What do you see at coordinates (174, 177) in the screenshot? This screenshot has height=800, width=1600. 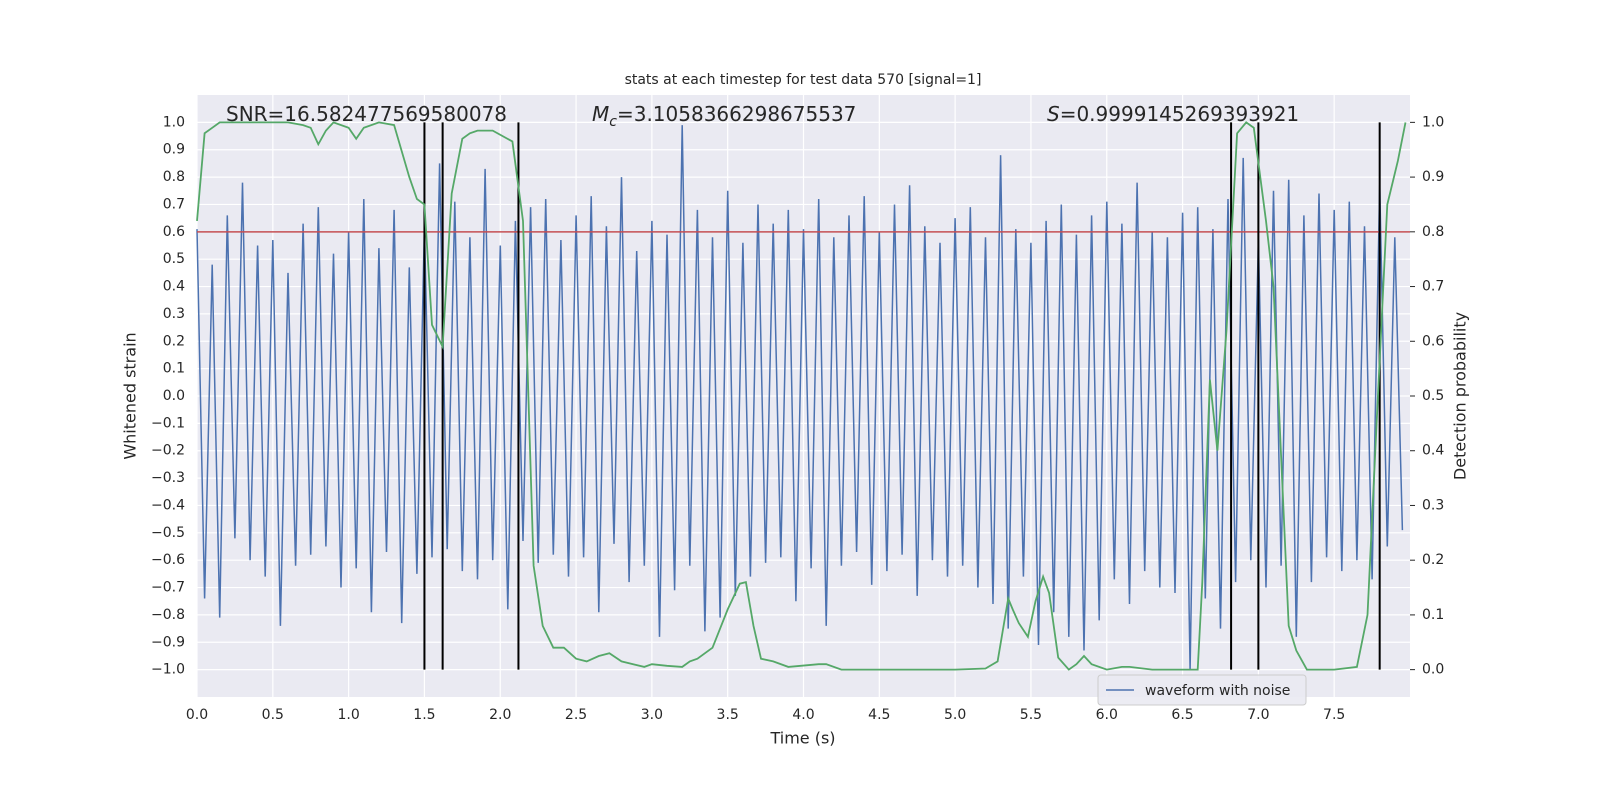 I see `y-tick-label: 0.8` at bounding box center [174, 177].